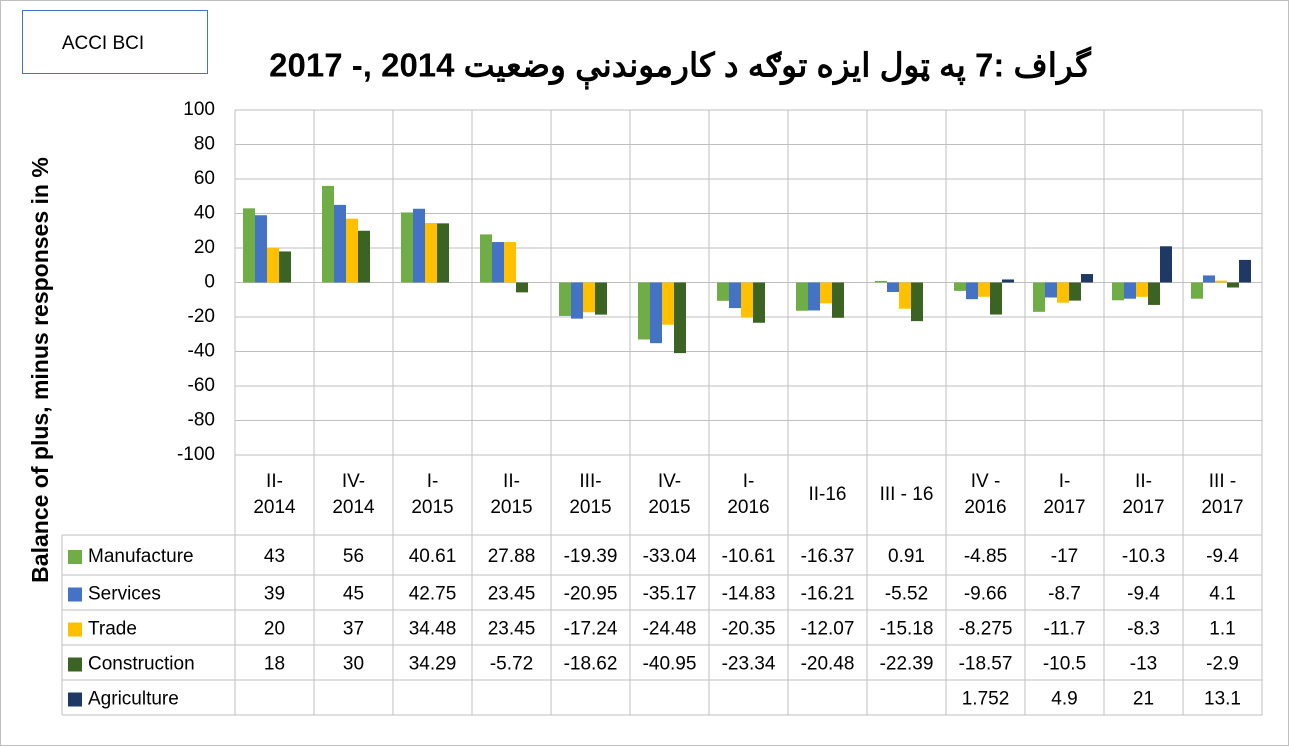 This screenshot has height=746, width=1289. I want to click on y-tick-label: -40, so click(201, 351).